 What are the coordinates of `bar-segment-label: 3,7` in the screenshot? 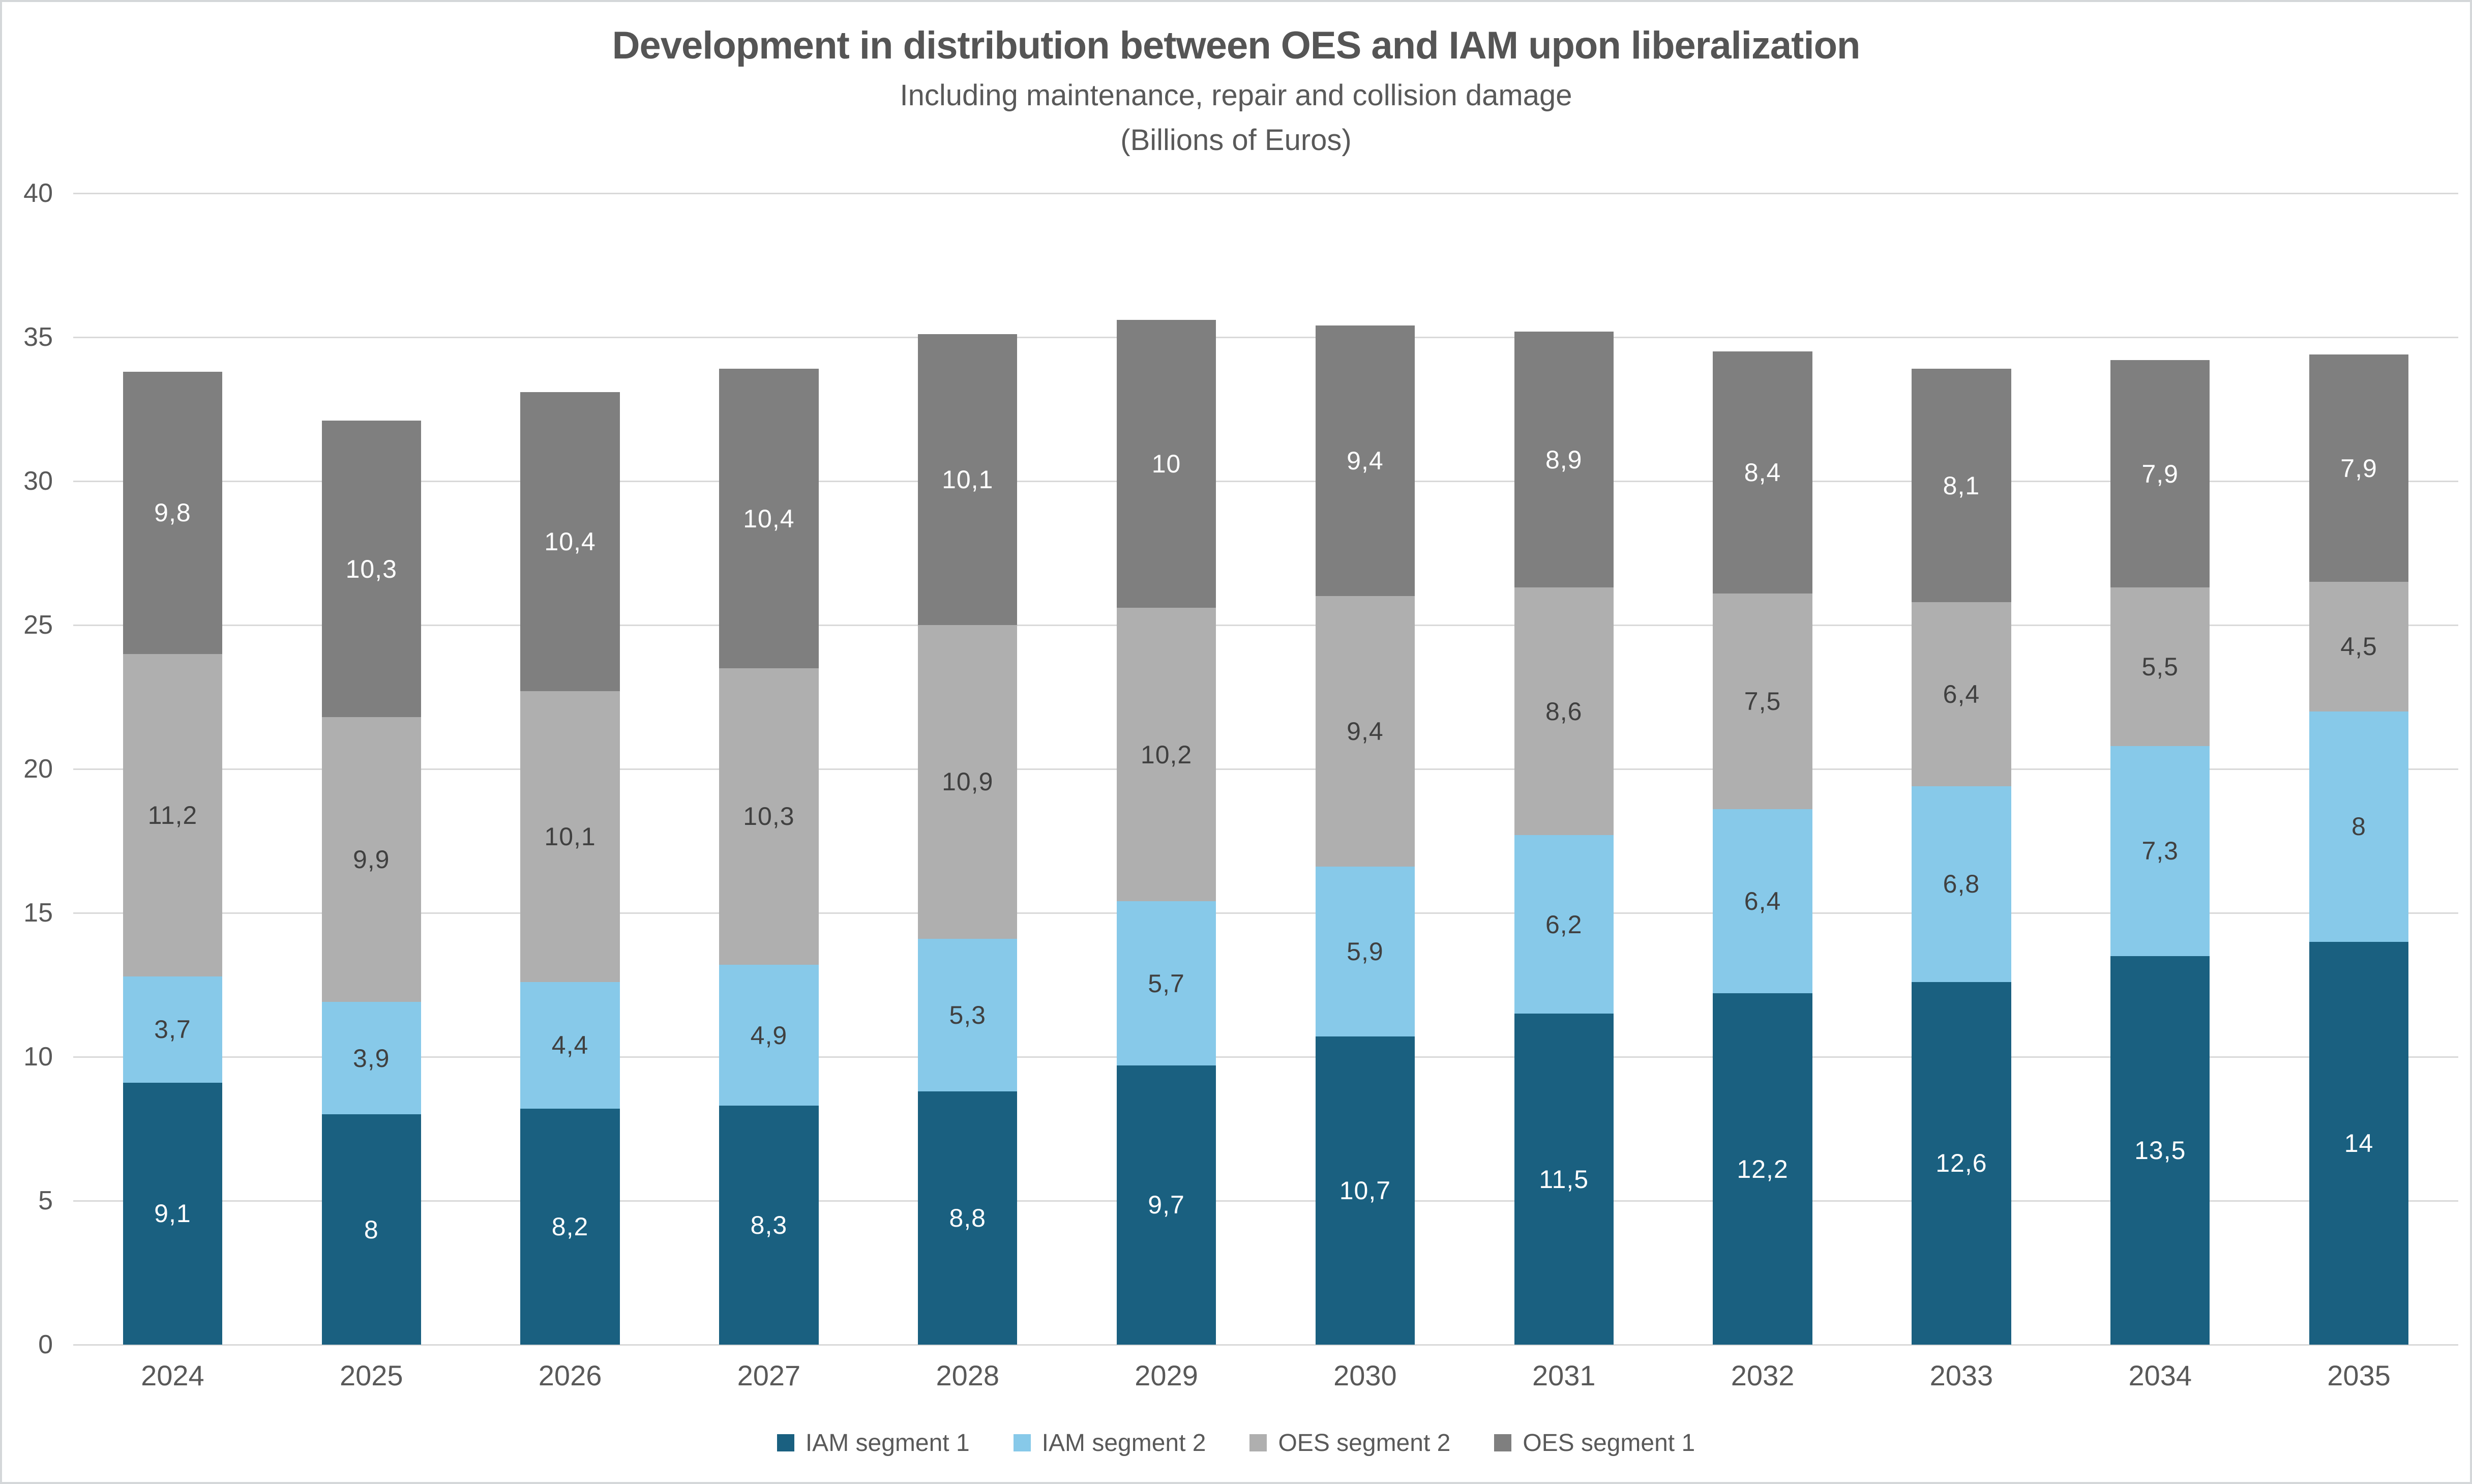 It's located at (172, 1029).